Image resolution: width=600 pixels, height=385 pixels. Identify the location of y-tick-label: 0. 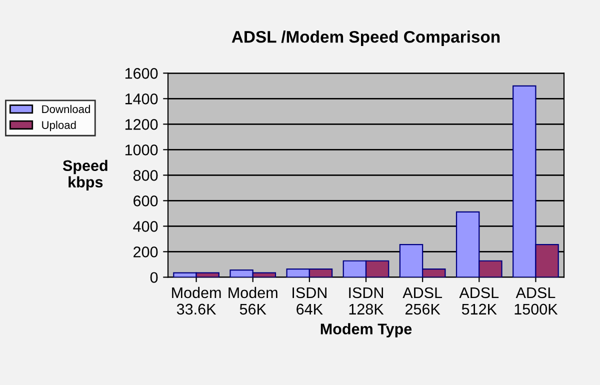
(154, 277).